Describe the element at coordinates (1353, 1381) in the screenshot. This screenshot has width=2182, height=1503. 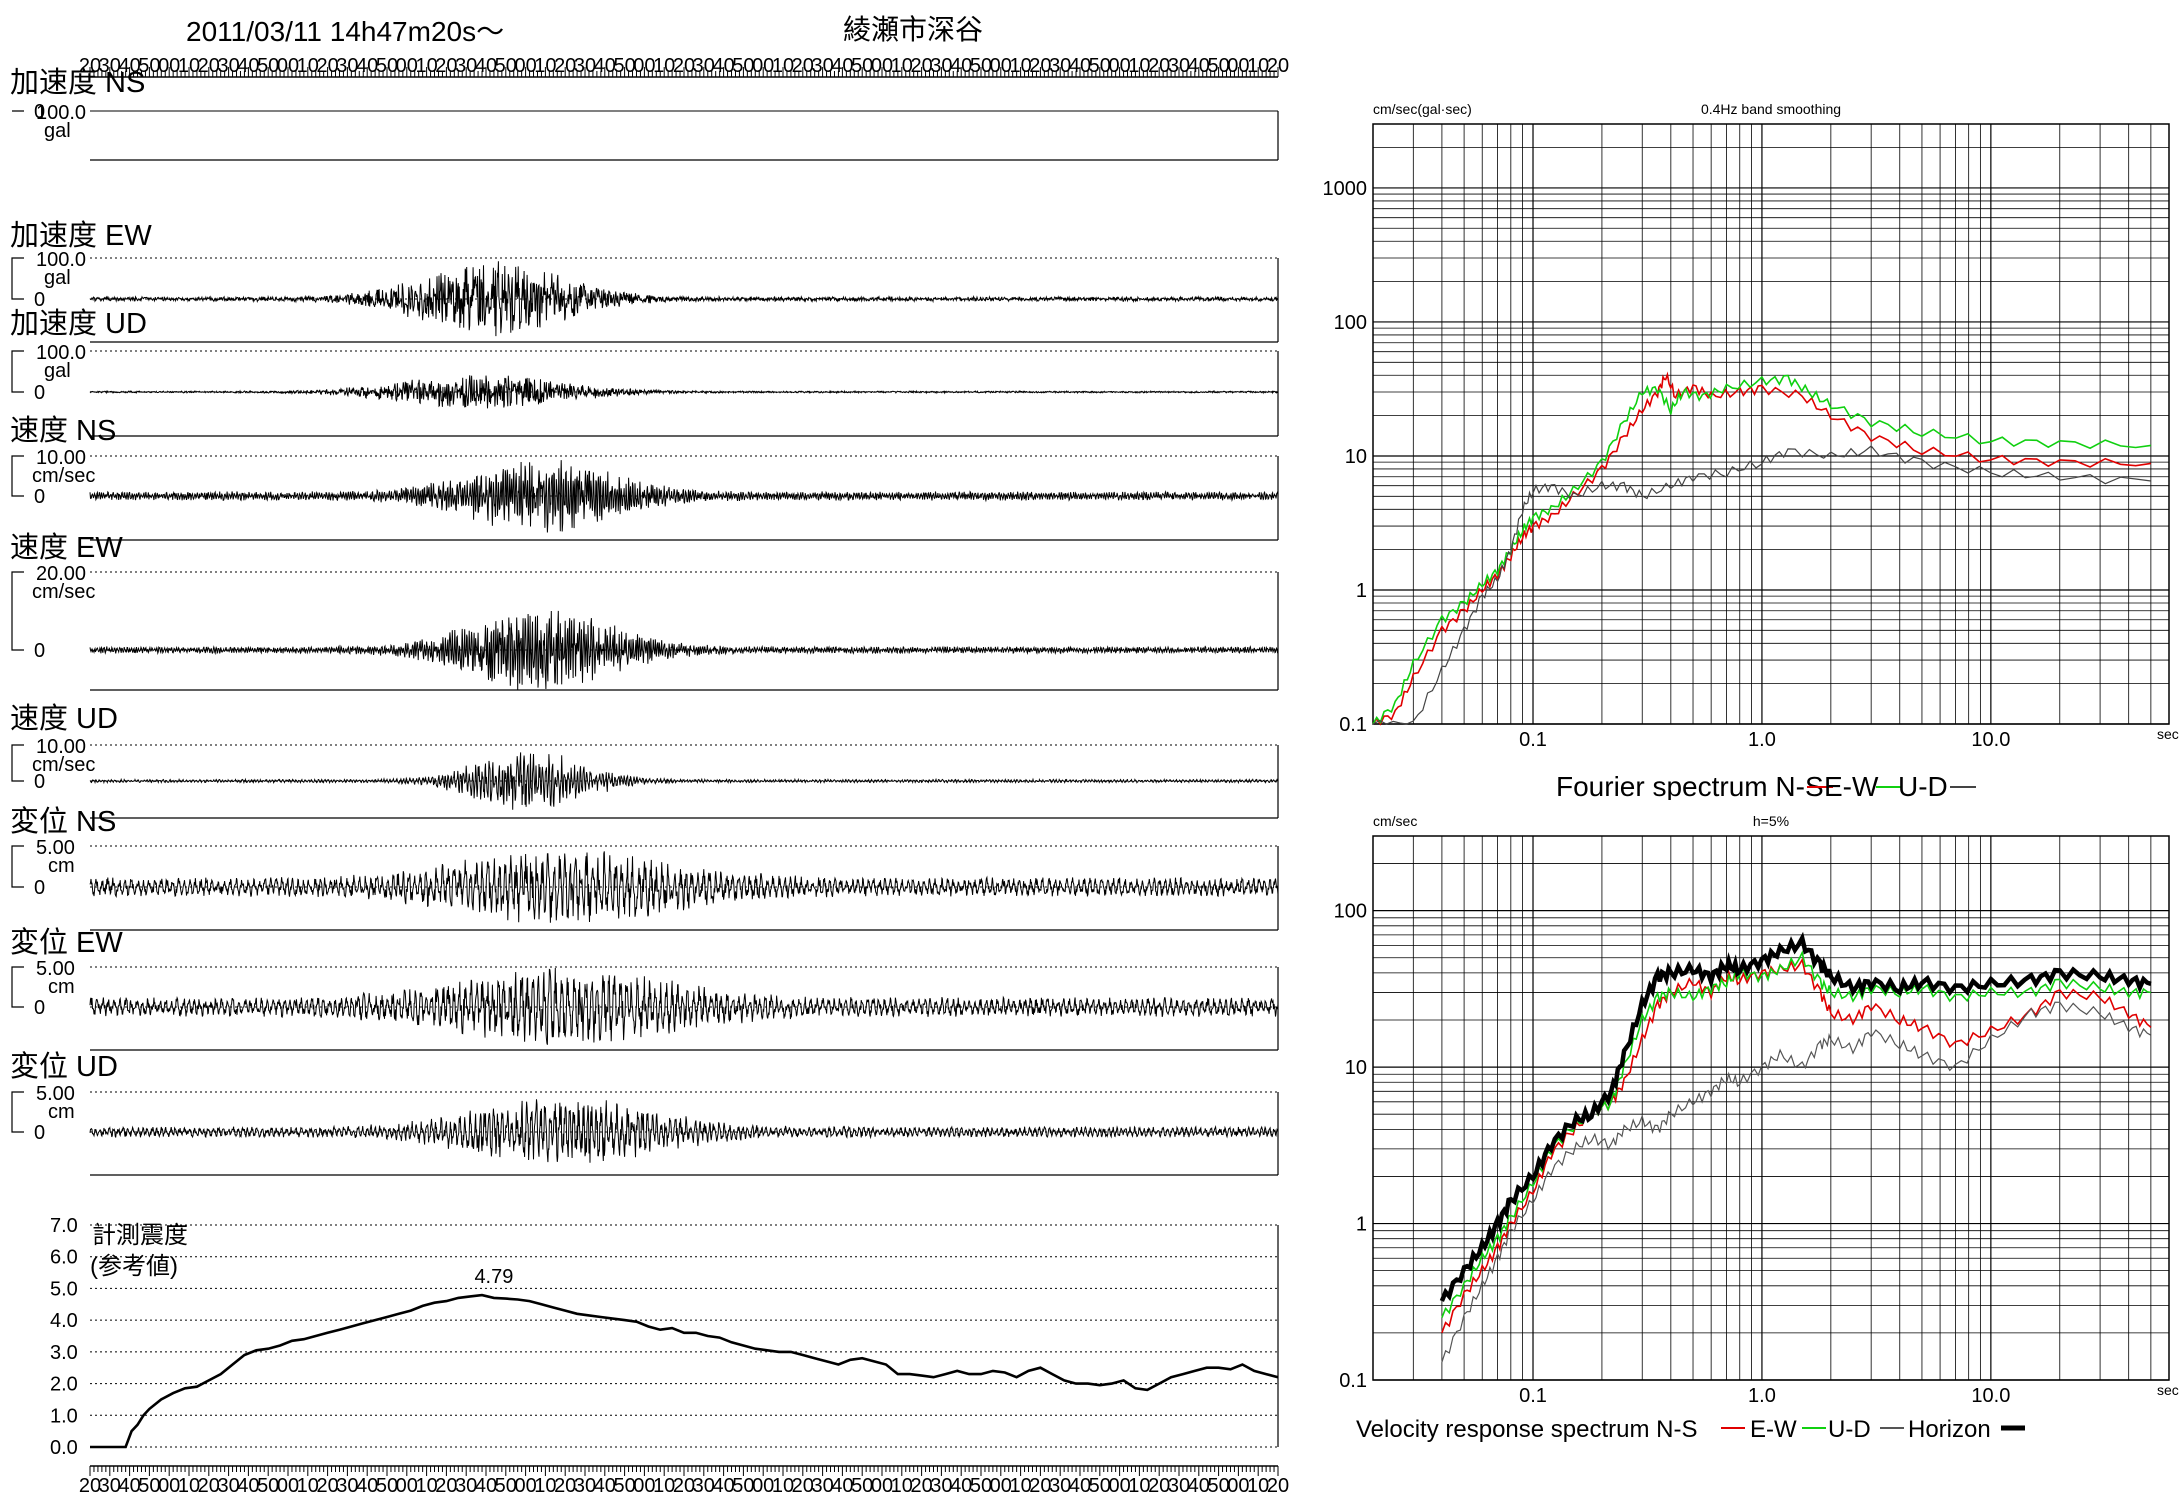
I see `y-tick-label: 0.1` at that location.